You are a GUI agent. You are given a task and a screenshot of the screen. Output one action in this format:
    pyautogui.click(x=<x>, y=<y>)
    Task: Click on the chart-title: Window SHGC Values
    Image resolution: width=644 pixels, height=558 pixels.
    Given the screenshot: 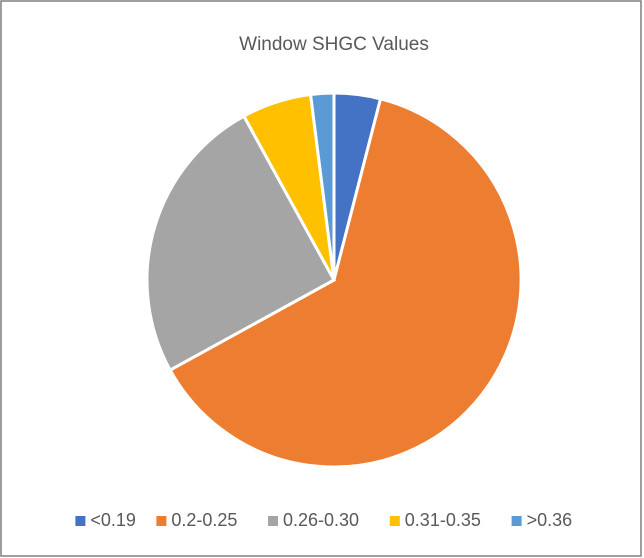 What is the action you would take?
    pyautogui.click(x=334, y=44)
    